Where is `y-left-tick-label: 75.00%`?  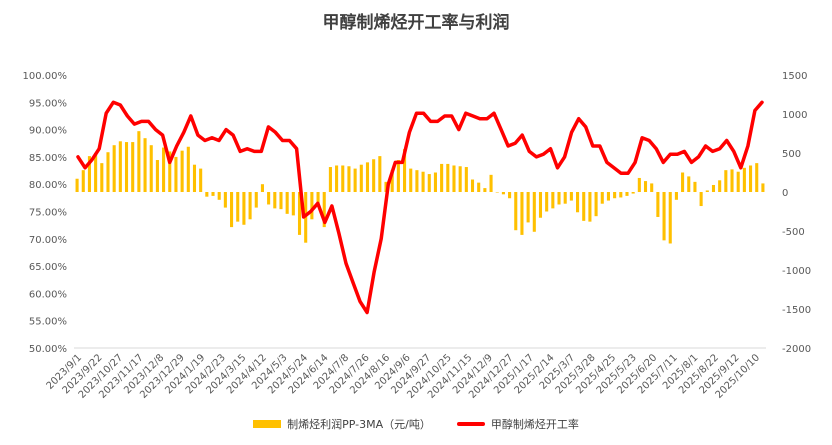
y-left-tick-label: 75.00% is located at coordinates (48, 213).